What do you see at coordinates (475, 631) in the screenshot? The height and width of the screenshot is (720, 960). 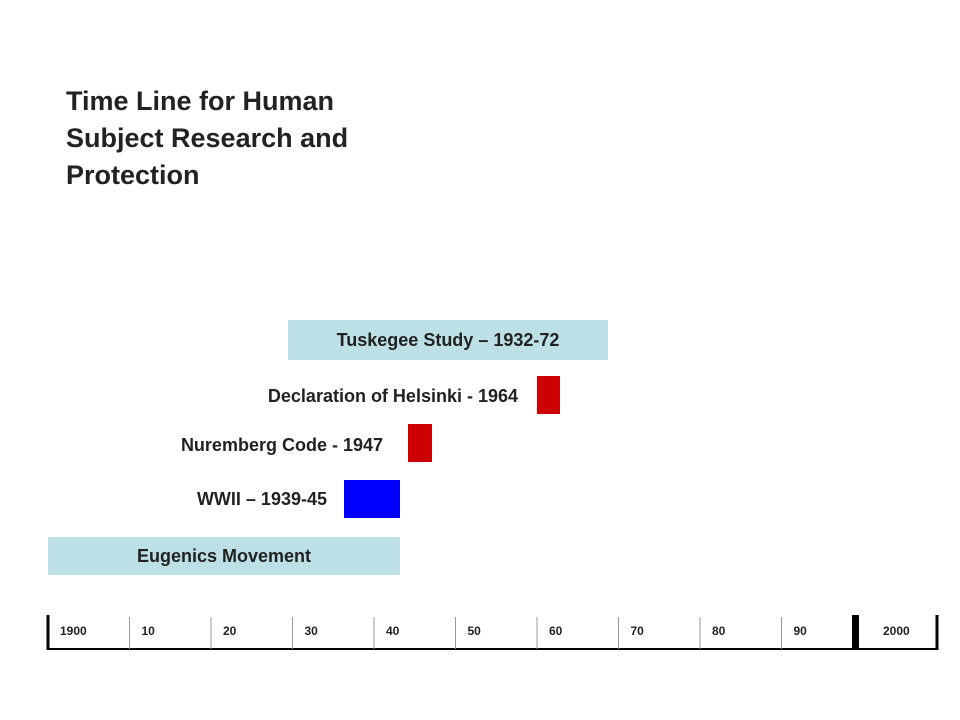 I see `axis-label: 50` at bounding box center [475, 631].